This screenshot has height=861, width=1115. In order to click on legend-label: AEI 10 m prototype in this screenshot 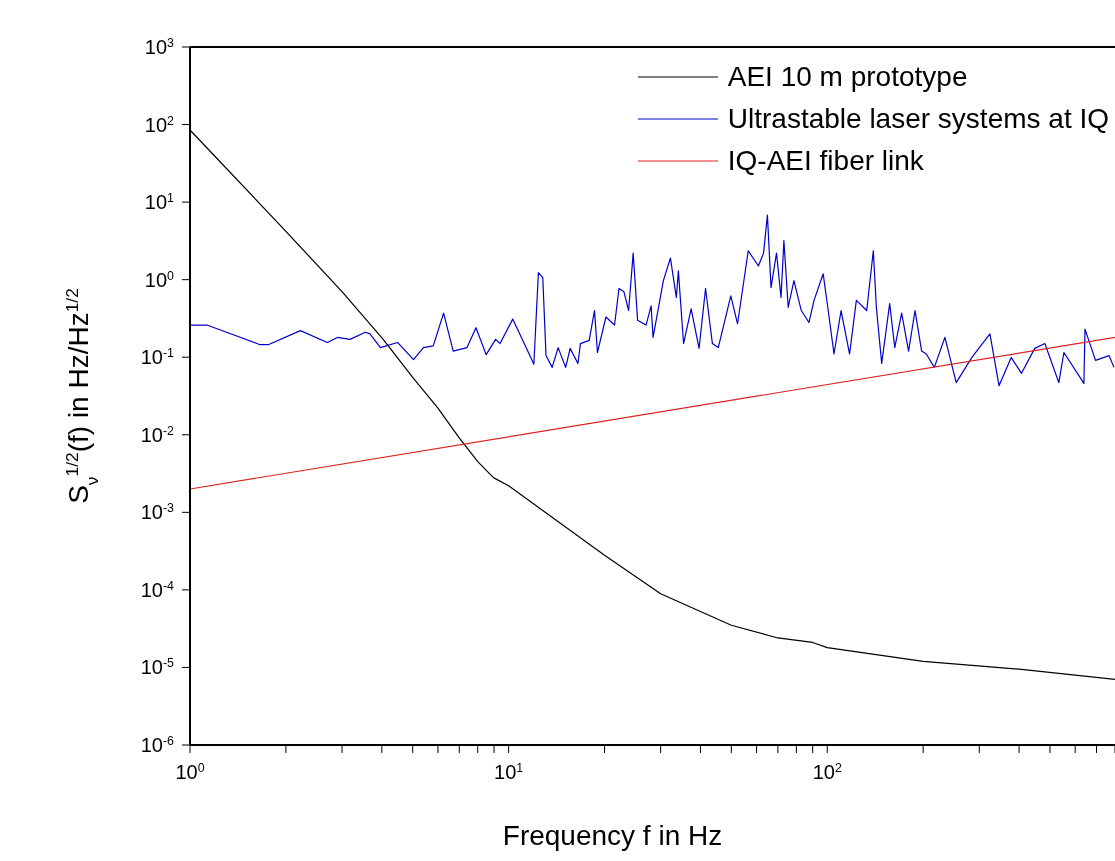, I will do `click(847, 77)`.